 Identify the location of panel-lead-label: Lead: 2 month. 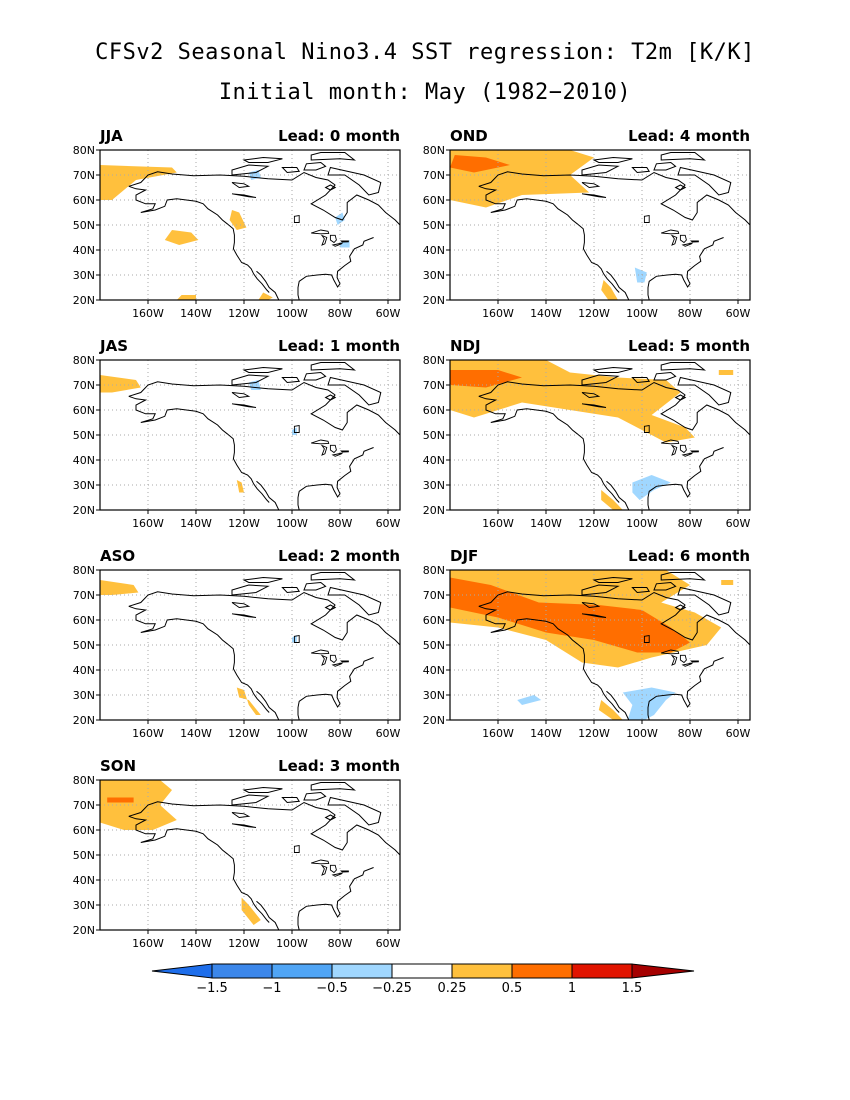
(339, 556).